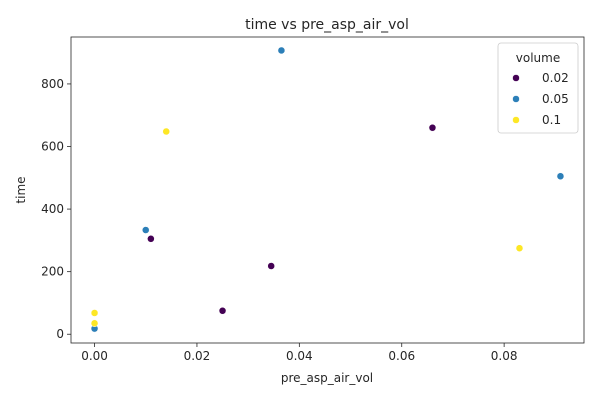 This screenshot has height=400, width=600. I want to click on x-tick-label: 0.02, so click(197, 356).